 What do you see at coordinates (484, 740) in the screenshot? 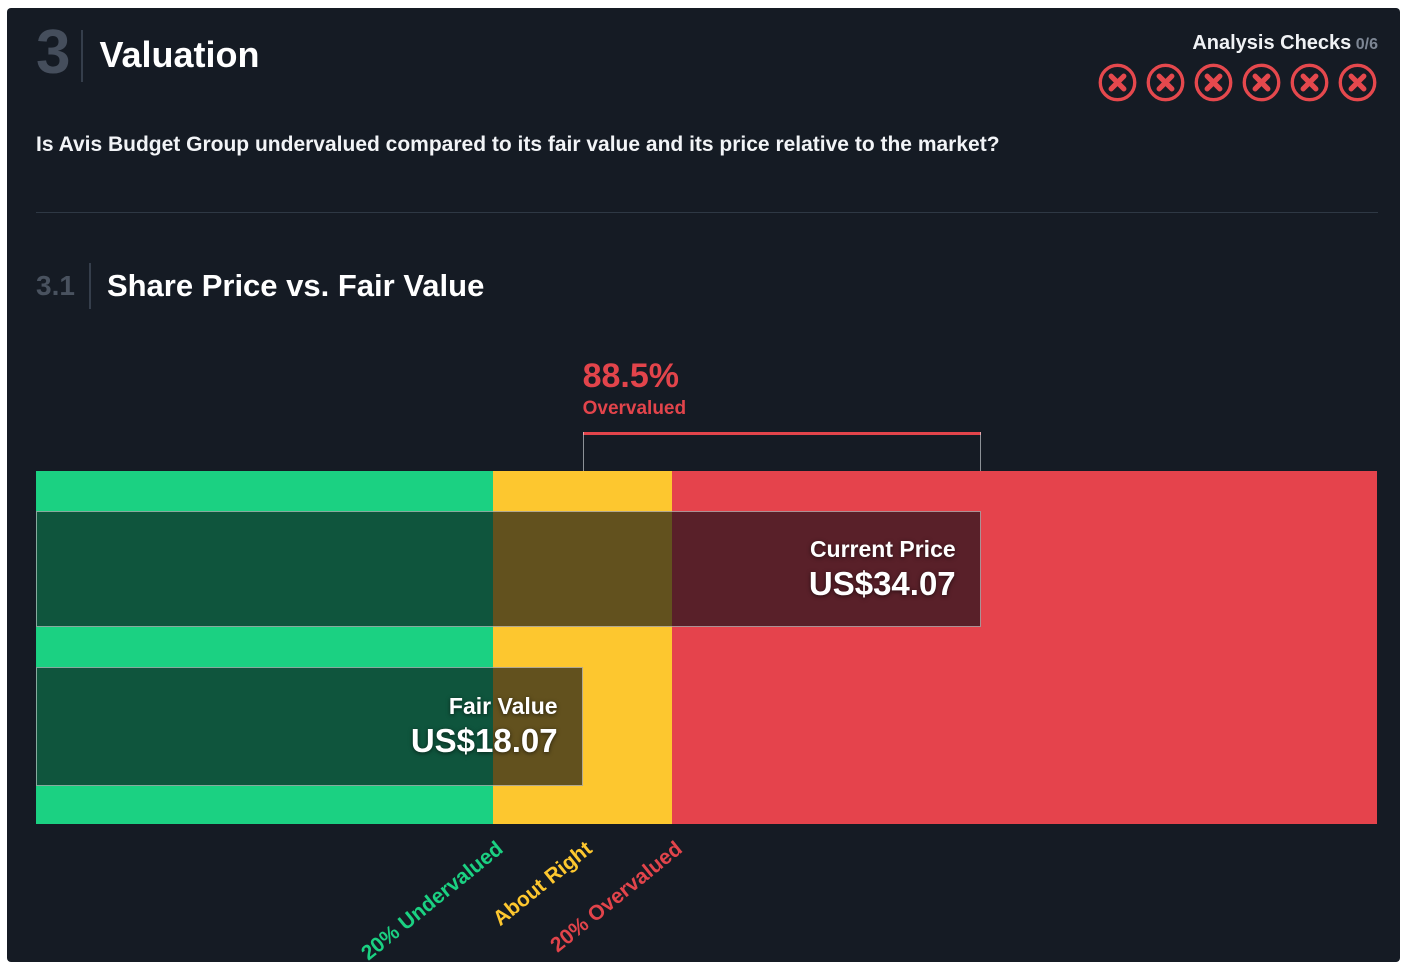
I see `fair-value-value: US$18.07` at bounding box center [484, 740].